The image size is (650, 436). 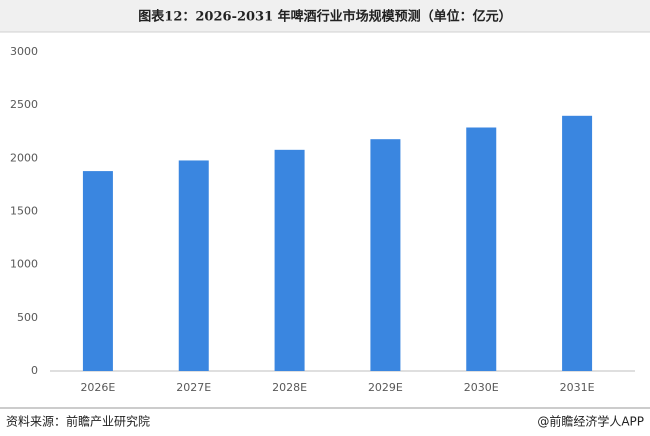 I want to click on y-tick-label: 500, so click(x=27, y=317).